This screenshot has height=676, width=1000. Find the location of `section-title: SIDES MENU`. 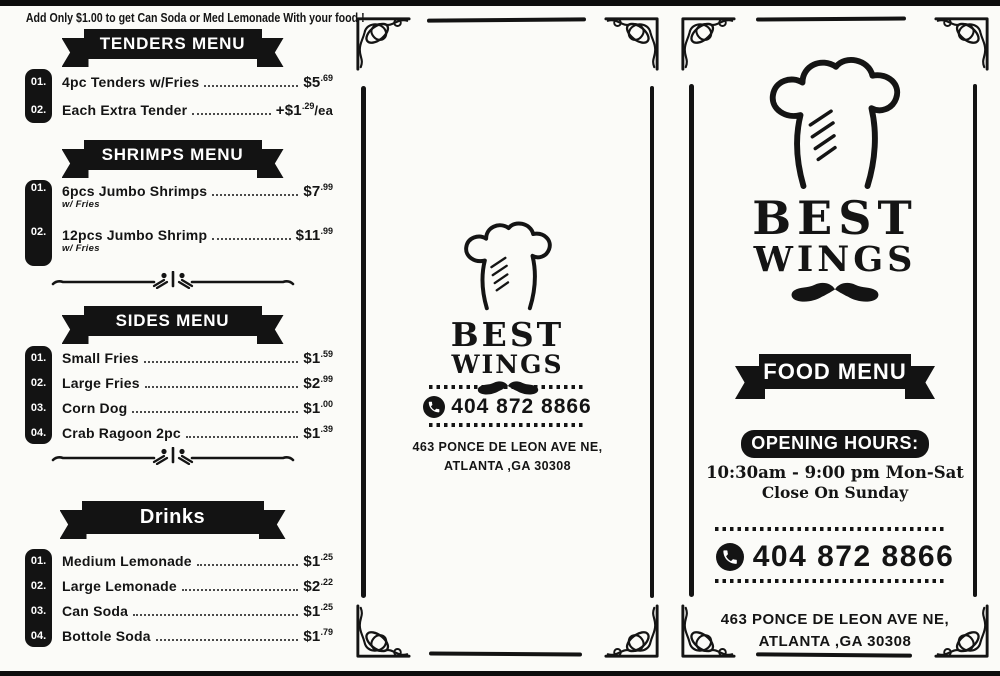

section-title: SIDES MENU is located at coordinates (172, 320).